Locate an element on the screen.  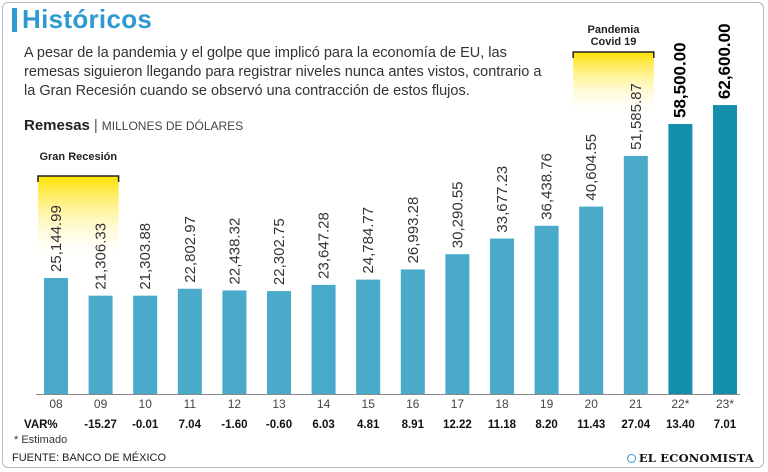
bar-value-label: 22,438.32 is located at coordinates (234, 251).